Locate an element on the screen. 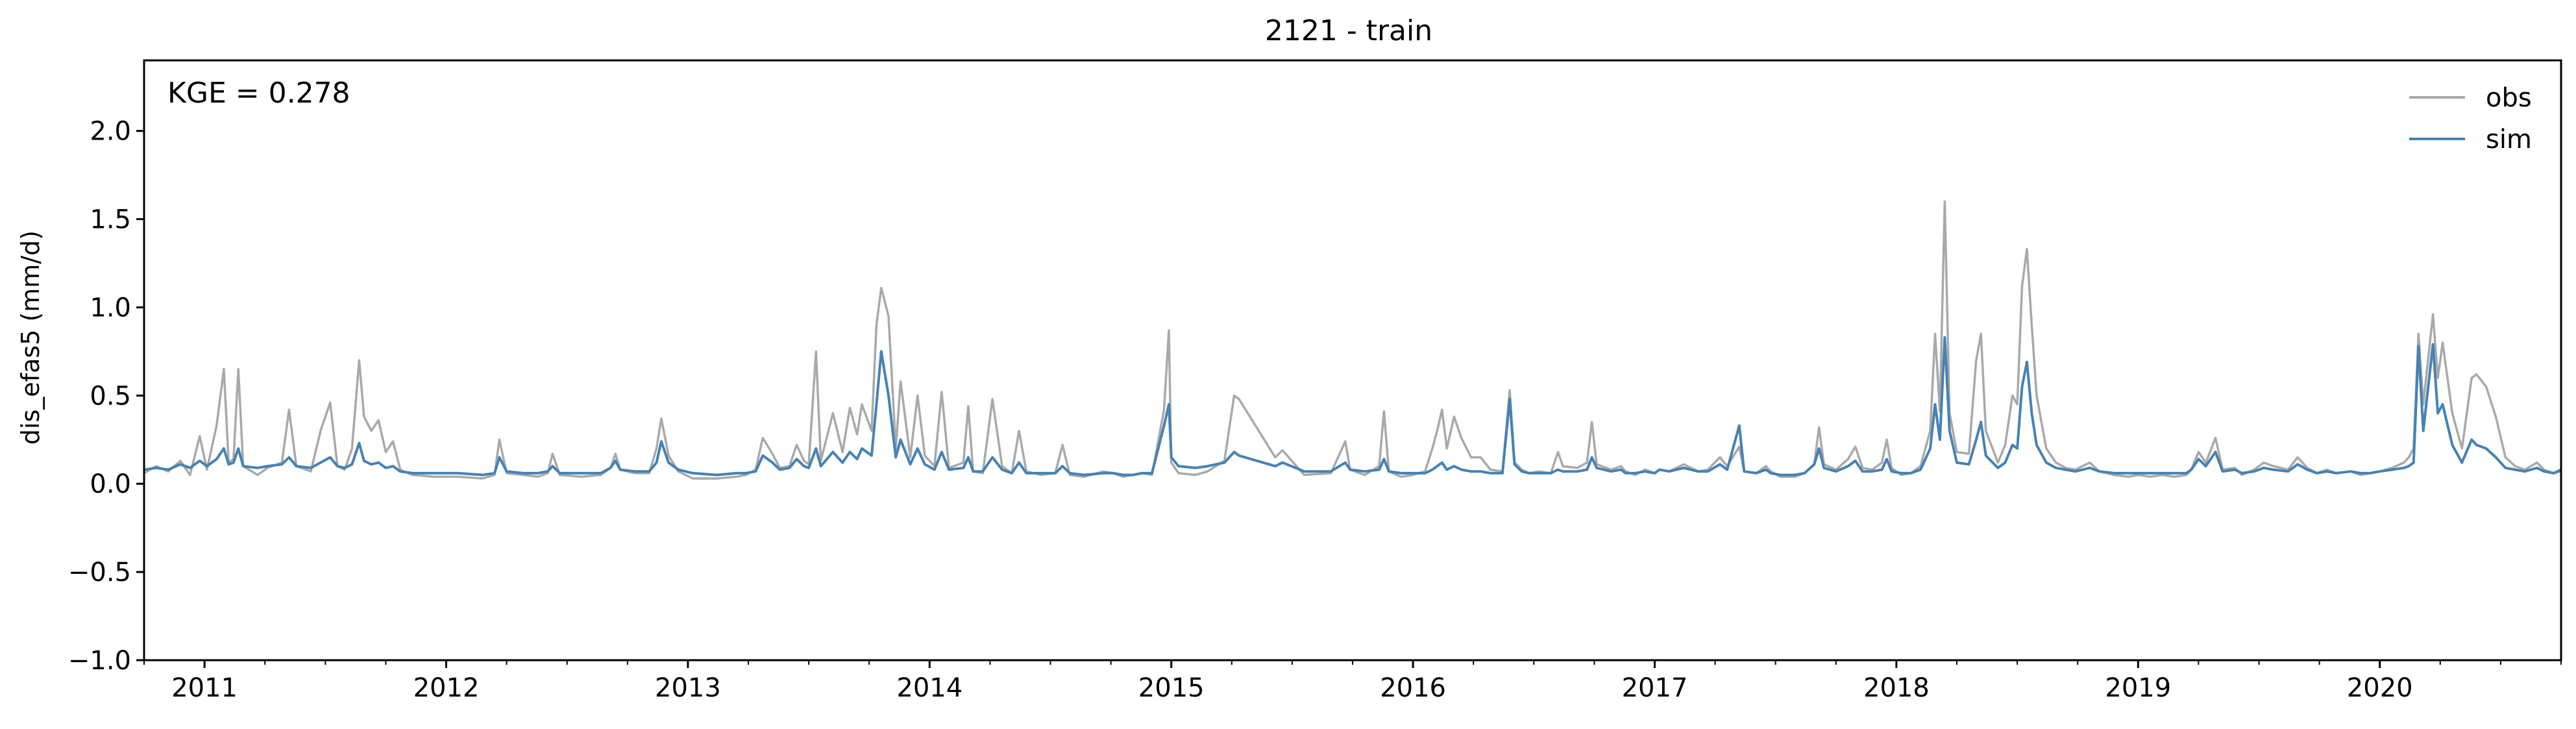  legend-label-sim: sim is located at coordinates (2509, 139).